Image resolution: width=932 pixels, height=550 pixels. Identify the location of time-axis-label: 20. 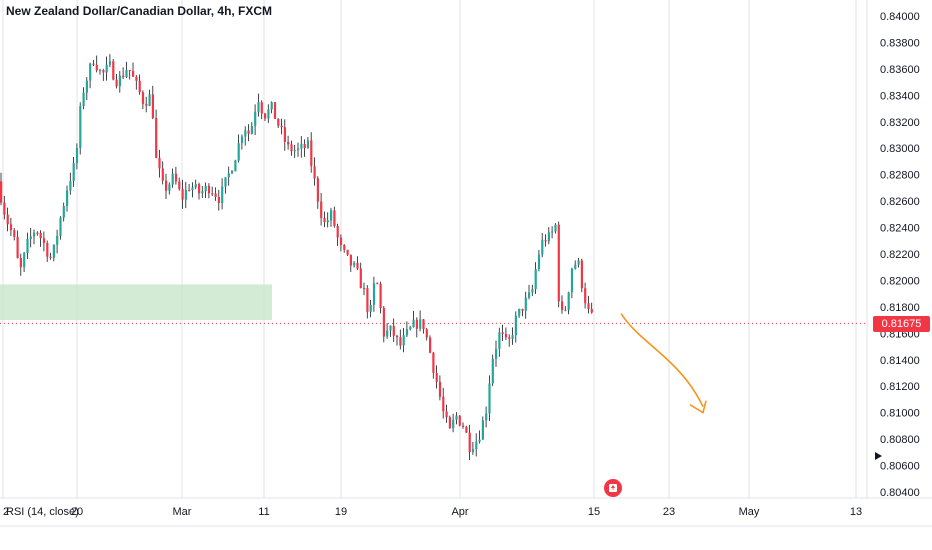
(77, 512).